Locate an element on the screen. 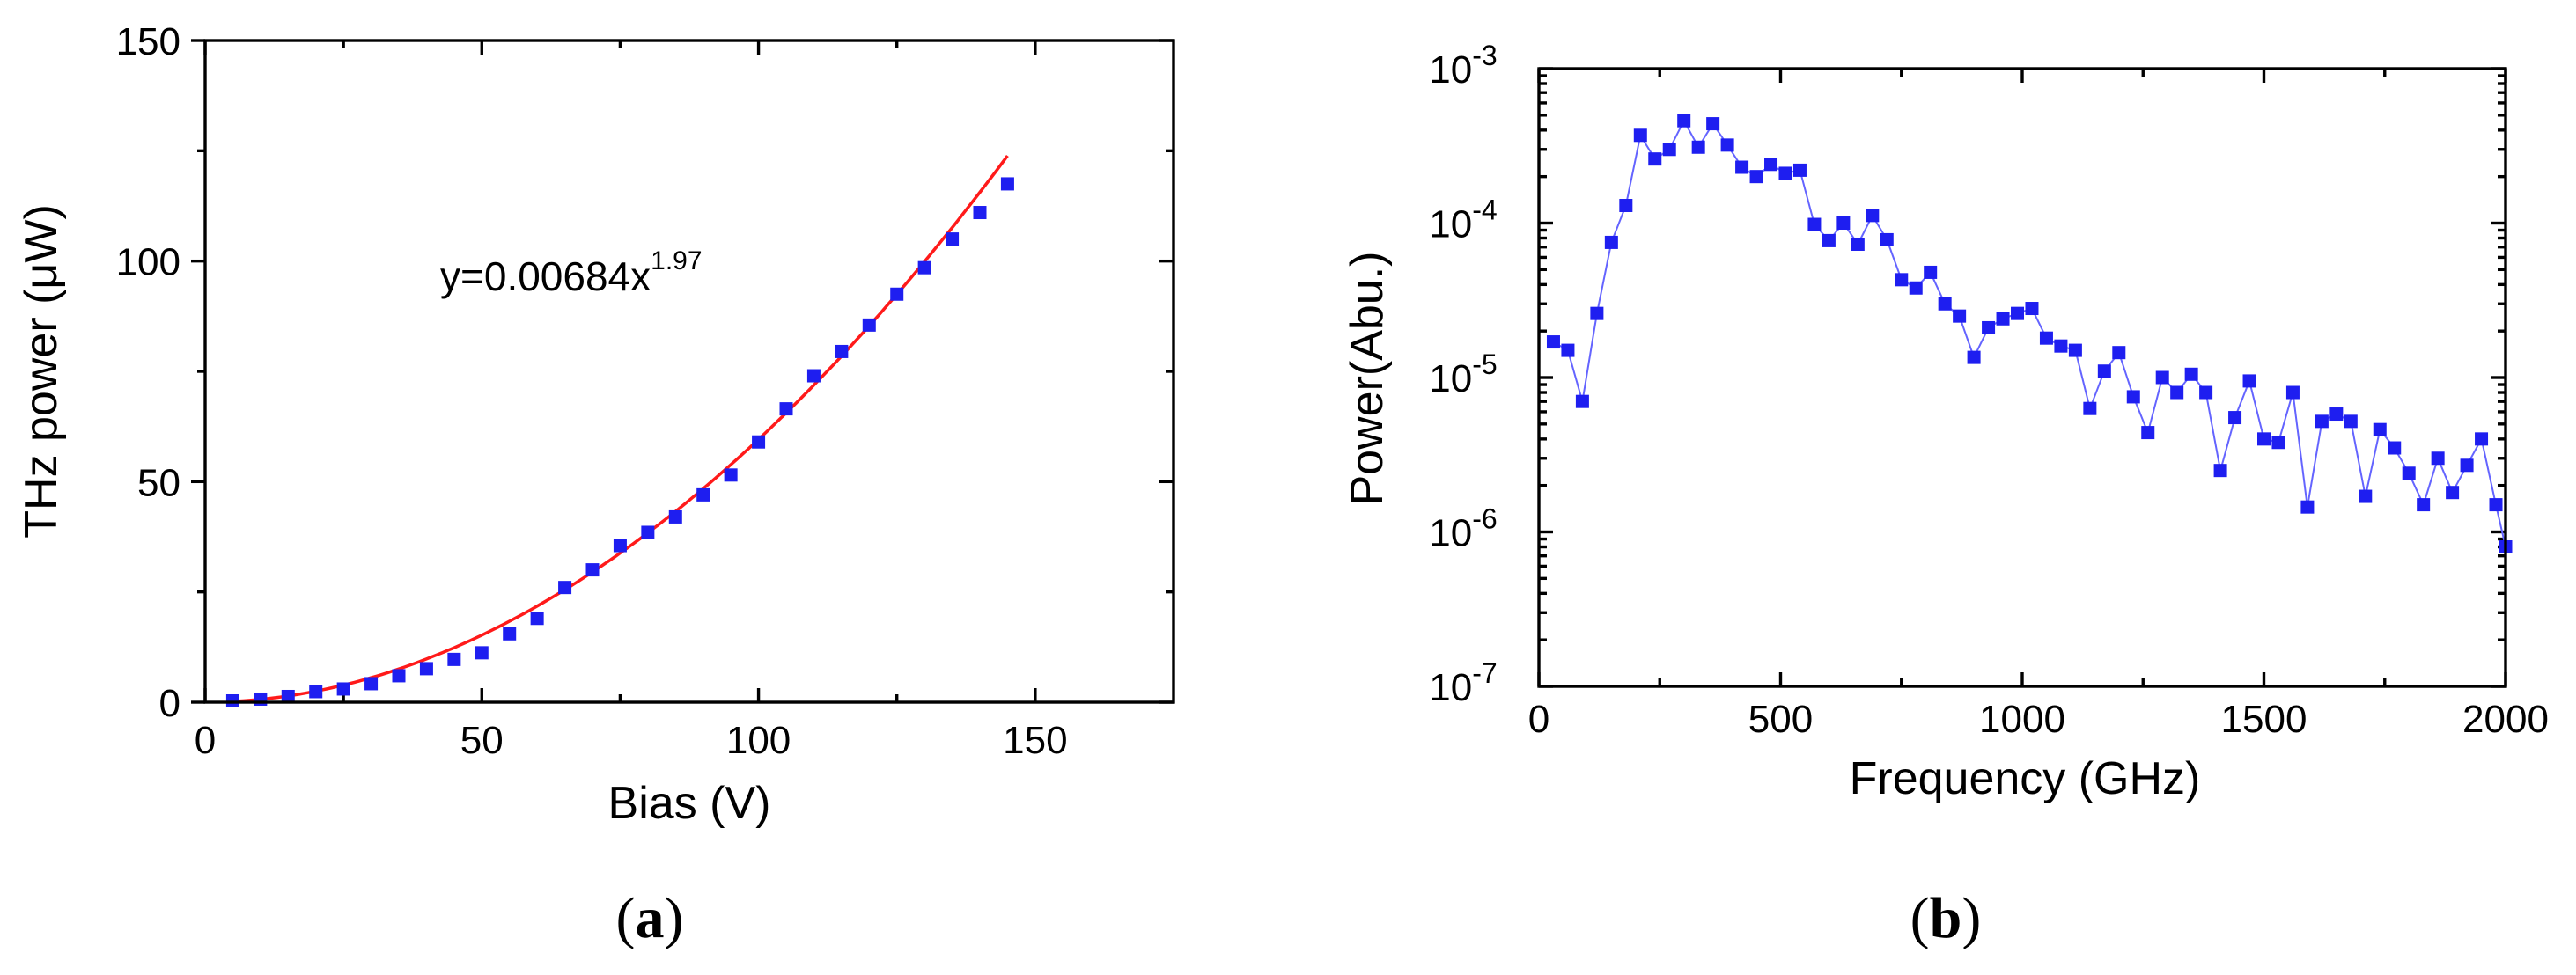 This screenshot has height=975, width=2576. x-tick-label: 1000 is located at coordinates (2022, 719).